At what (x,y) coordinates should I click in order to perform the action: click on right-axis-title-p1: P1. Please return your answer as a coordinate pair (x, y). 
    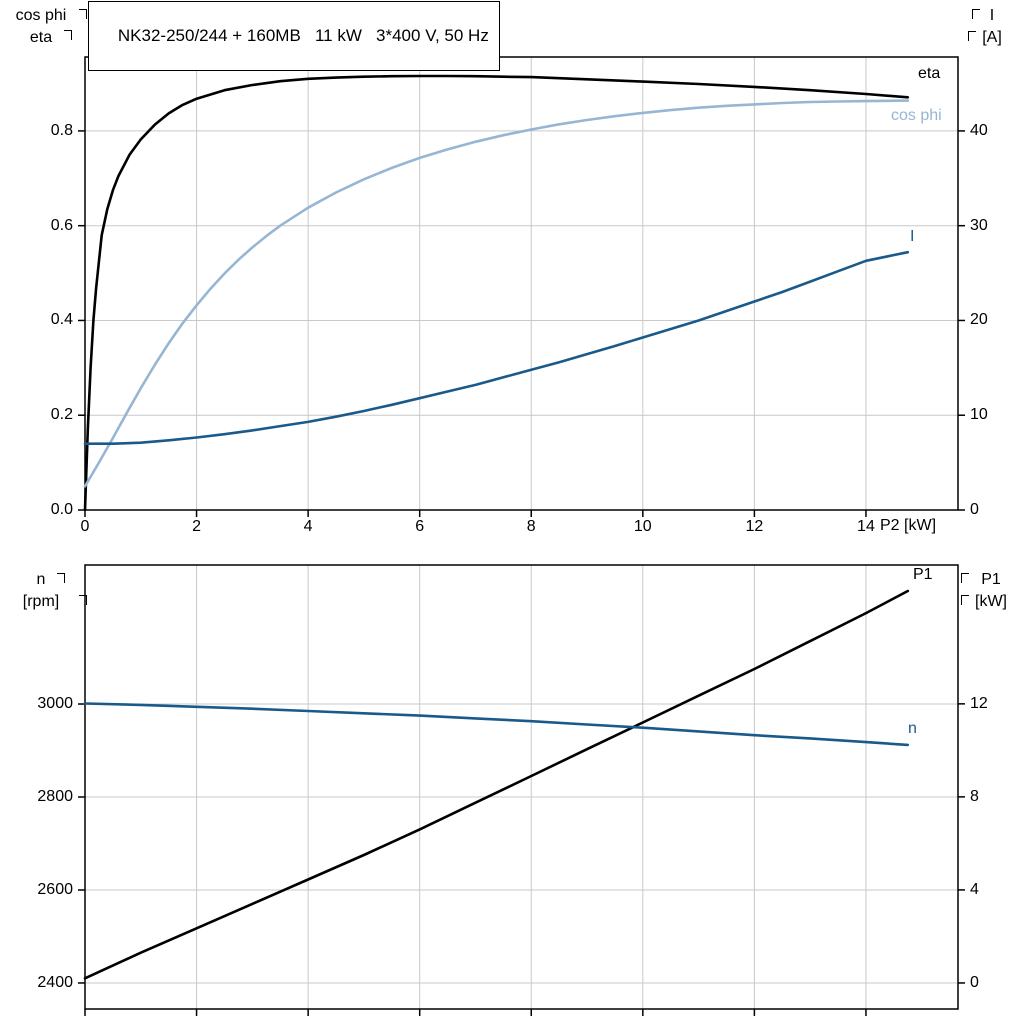
    Looking at the image, I should click on (991, 579).